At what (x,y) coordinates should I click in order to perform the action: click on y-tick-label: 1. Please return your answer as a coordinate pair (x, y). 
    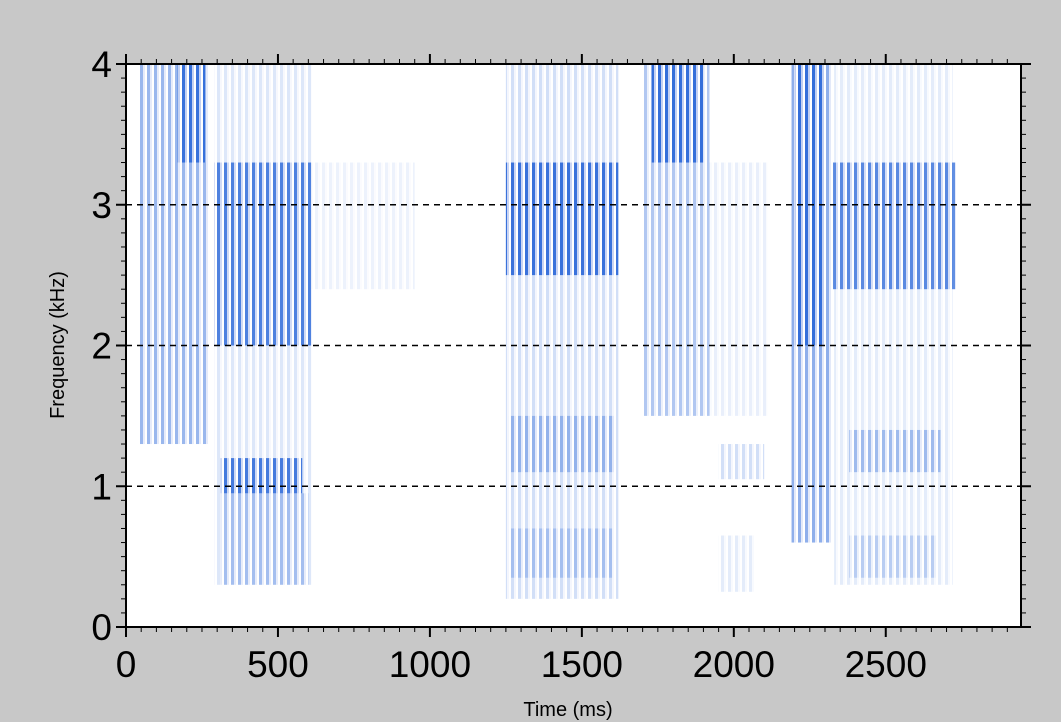
    Looking at the image, I should click on (101, 486).